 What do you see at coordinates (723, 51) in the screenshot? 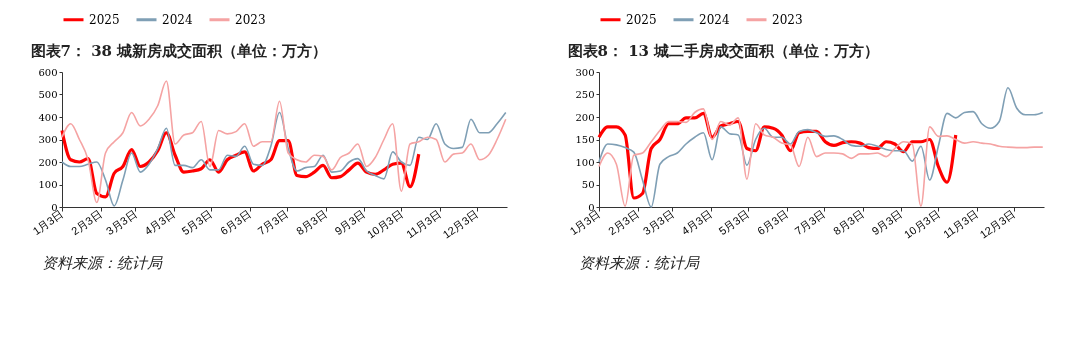
I see `chart-title: 图表8： 13 城二手房成交面积（单位：万方）` at bounding box center [723, 51].